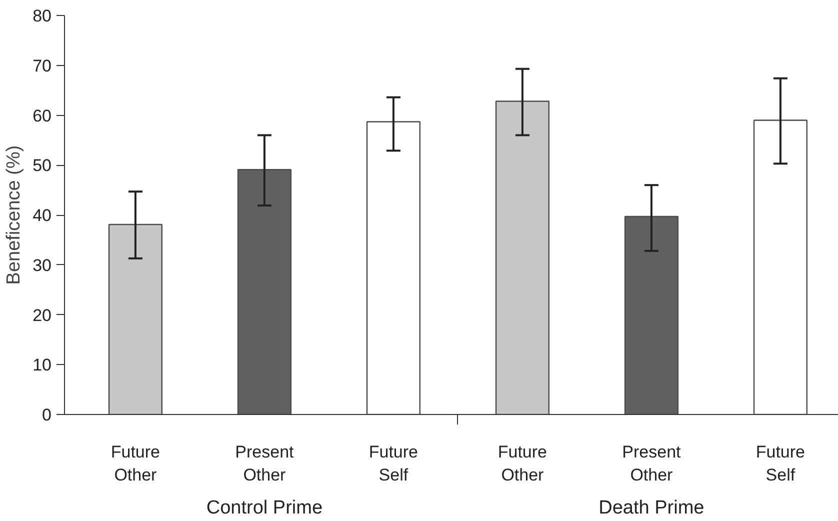 The width and height of the screenshot is (838, 521). I want to click on y-tick-label: 10, so click(42, 365).